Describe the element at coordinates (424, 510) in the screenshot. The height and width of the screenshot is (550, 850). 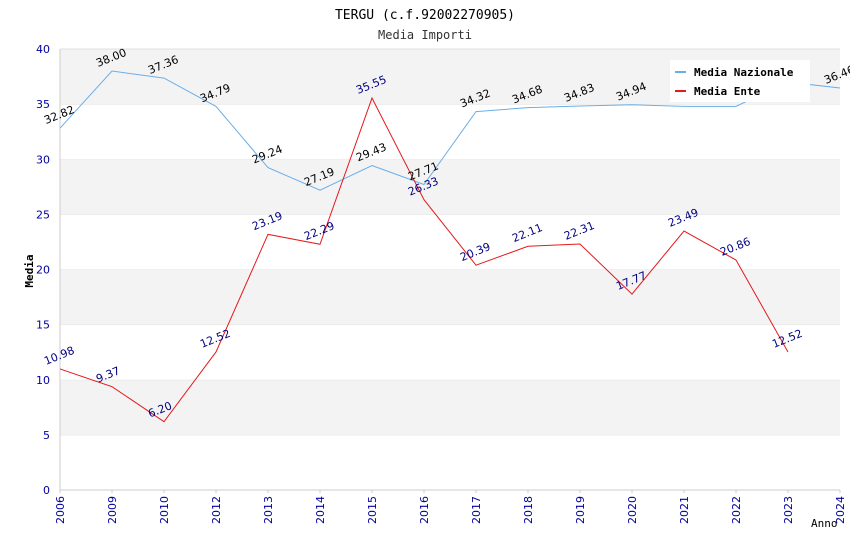
I see `x-tick-label: 2016` at that location.